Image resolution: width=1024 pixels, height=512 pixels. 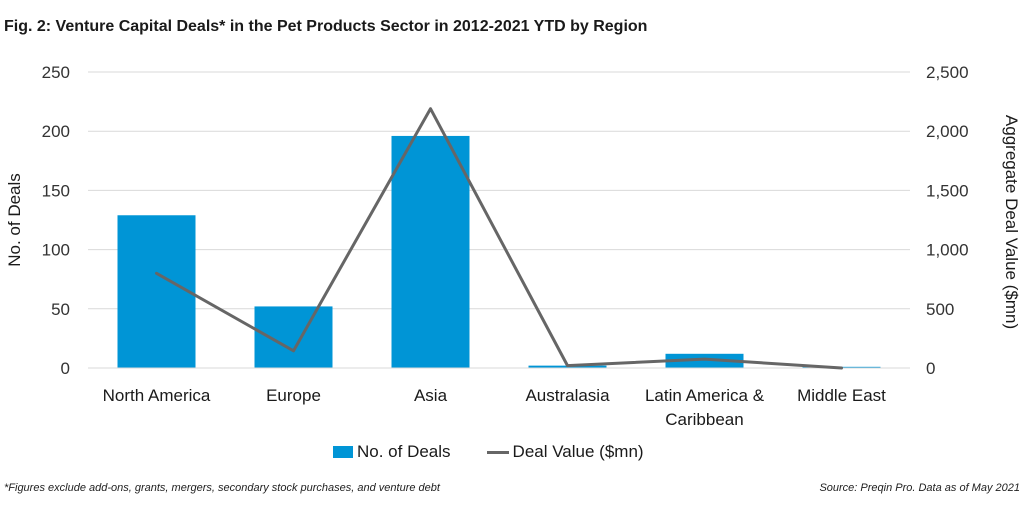 What do you see at coordinates (56, 250) in the screenshot?
I see `y-tick-label-left: 100` at bounding box center [56, 250].